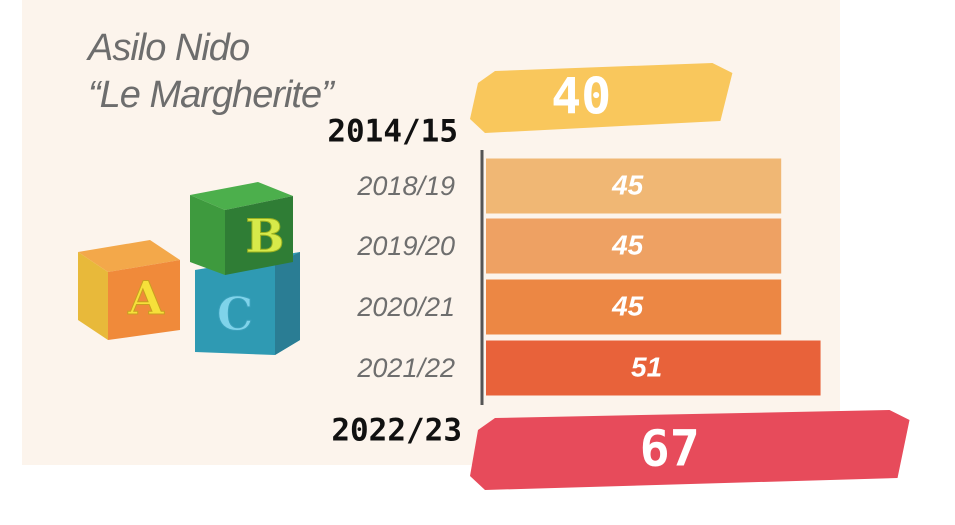  Describe the element at coordinates (146, 298) in the screenshot. I see `block-letter: A` at that location.